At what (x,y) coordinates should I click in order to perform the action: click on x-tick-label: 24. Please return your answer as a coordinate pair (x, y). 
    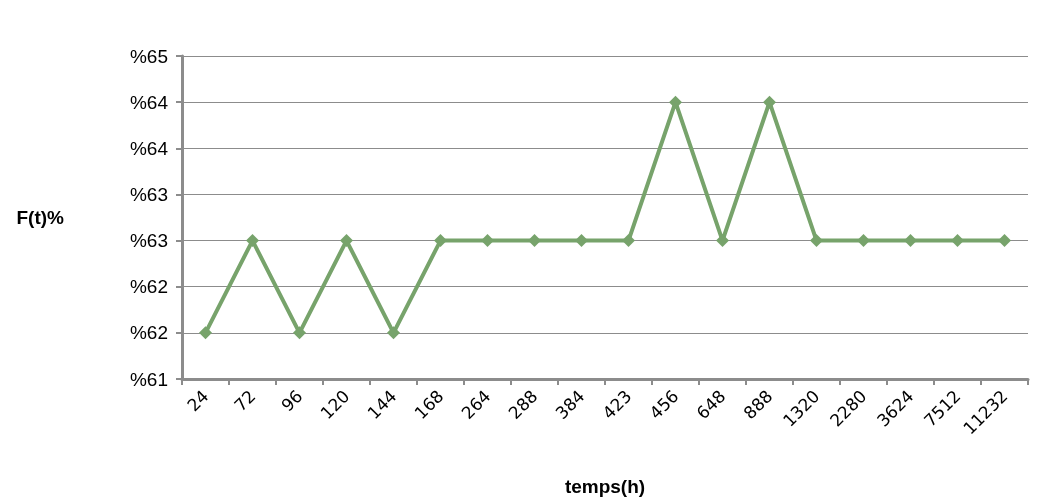
    Looking at the image, I should click on (198, 400).